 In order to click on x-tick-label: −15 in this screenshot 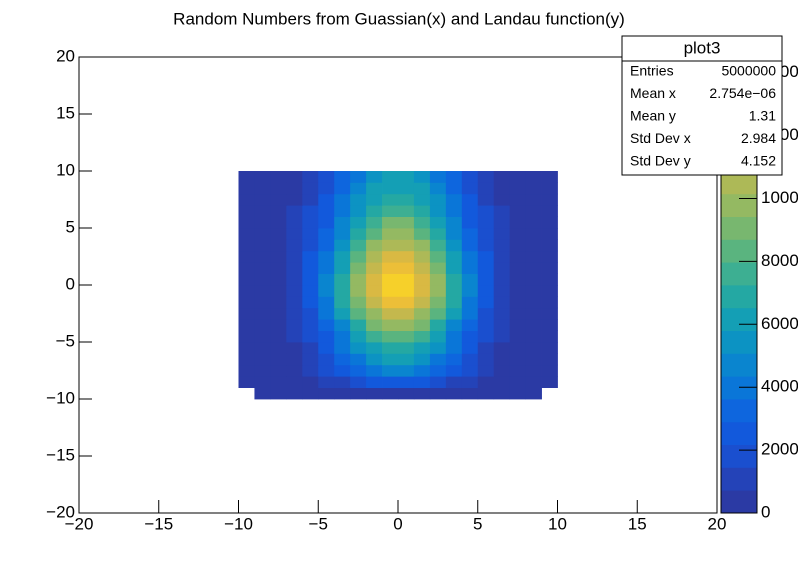, I will do `click(158, 523)`.